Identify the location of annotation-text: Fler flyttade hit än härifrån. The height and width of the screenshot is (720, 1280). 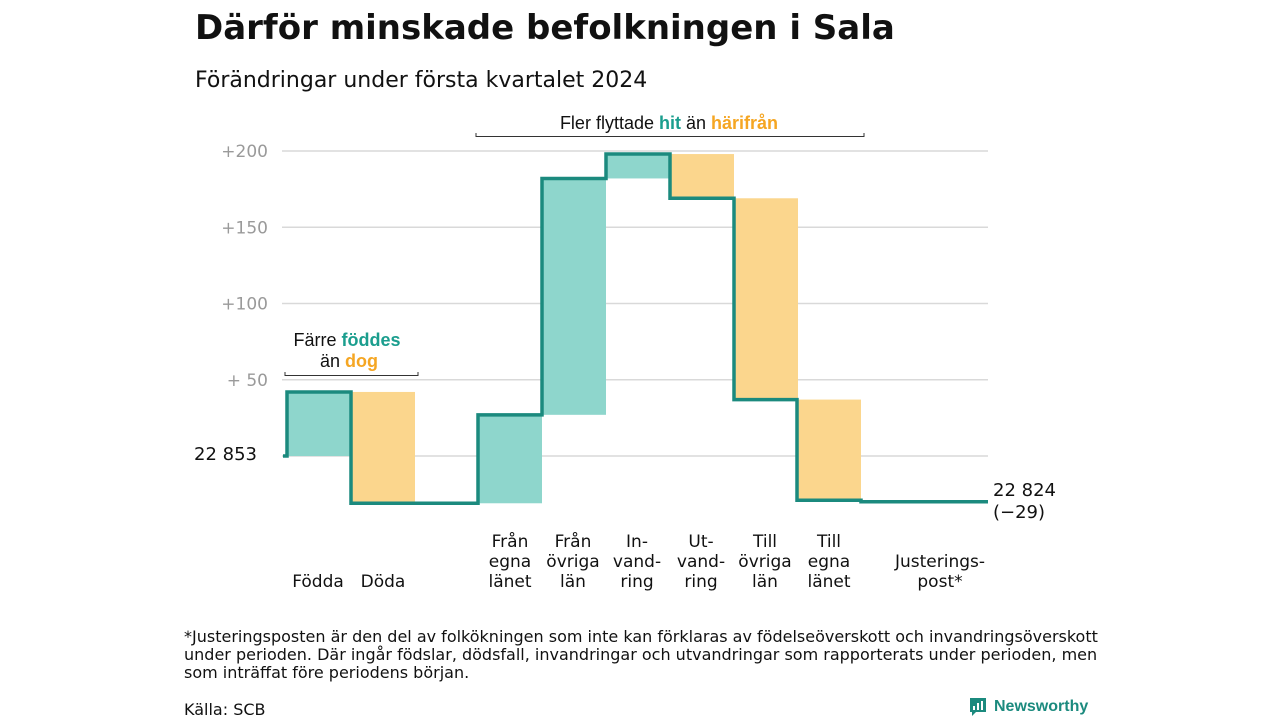
(669, 123).